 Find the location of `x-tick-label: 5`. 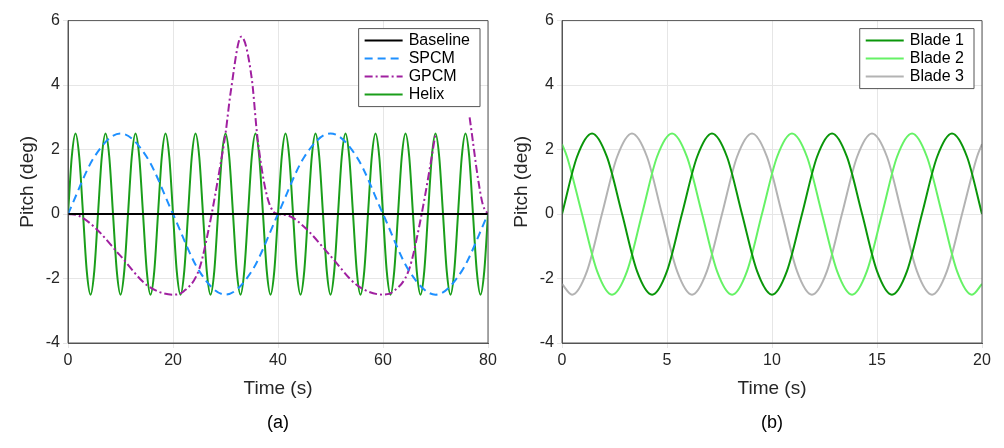

x-tick-label: 5 is located at coordinates (667, 360).